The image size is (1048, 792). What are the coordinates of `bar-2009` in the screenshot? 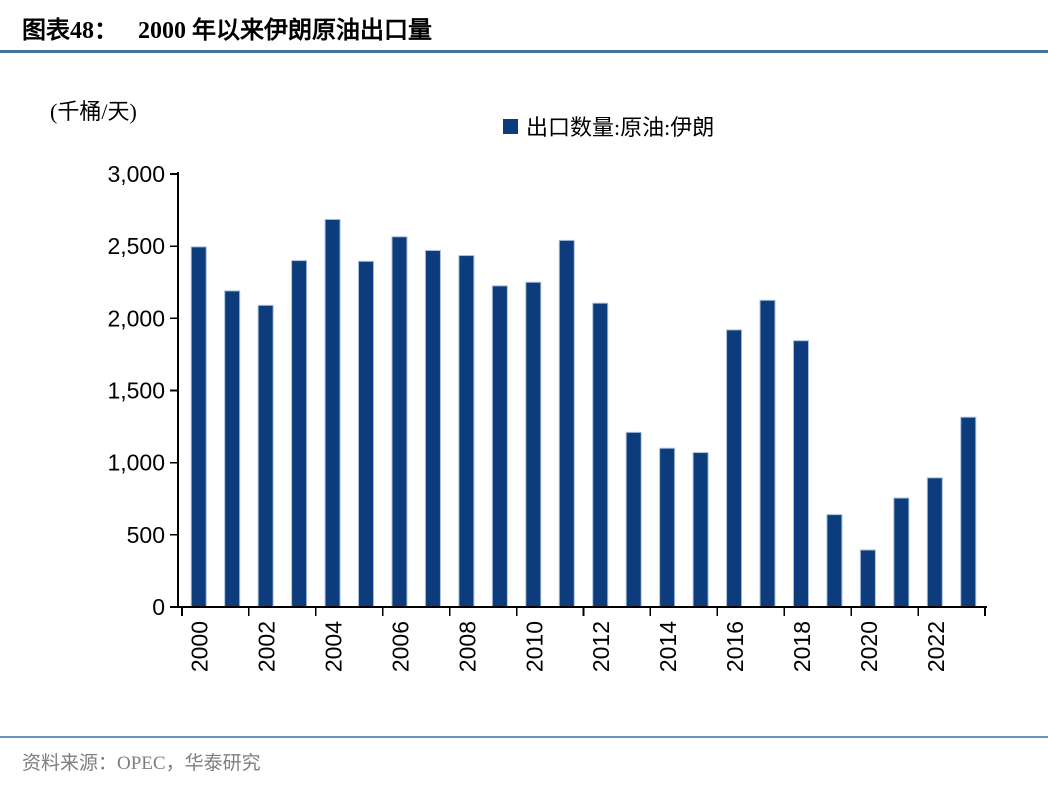 It's located at (499, 446).